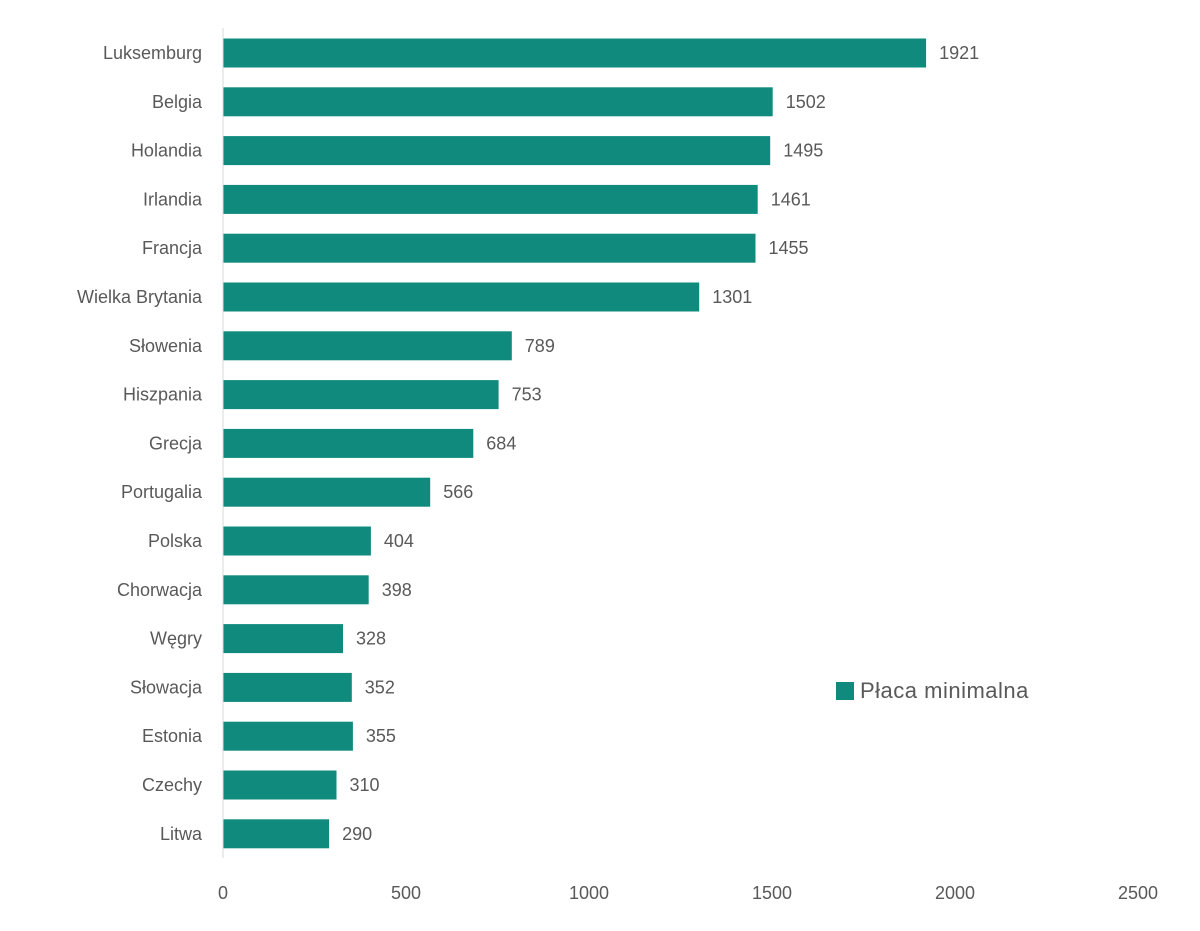 This screenshot has height=931, width=1200. What do you see at coordinates (365, 785) in the screenshot?
I see `data-label: 310` at bounding box center [365, 785].